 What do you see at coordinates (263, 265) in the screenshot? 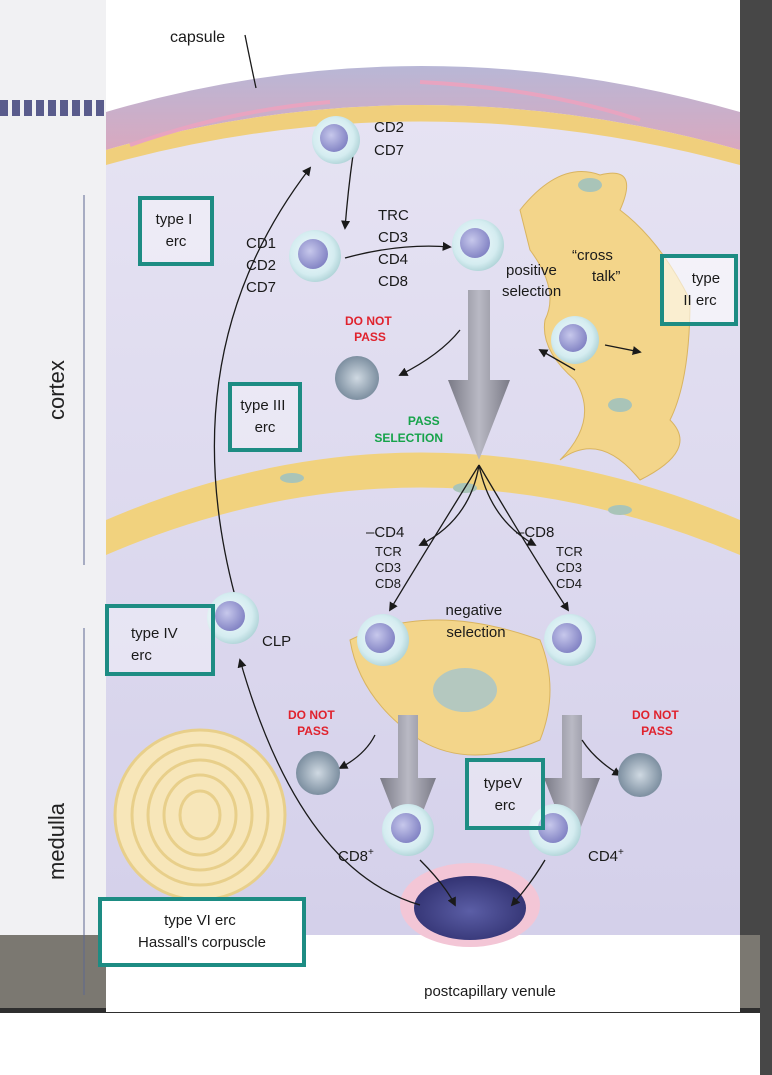
I see `marker-stack-cd1-cd2-cd7: CD1 CD2 CD7` at bounding box center [263, 265].